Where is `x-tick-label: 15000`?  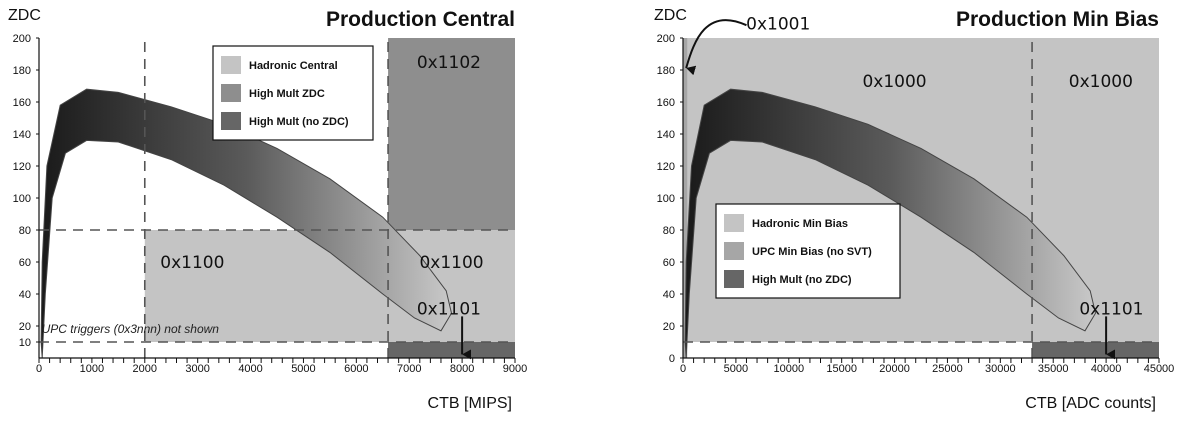 x-tick-label: 15000 is located at coordinates (841, 369).